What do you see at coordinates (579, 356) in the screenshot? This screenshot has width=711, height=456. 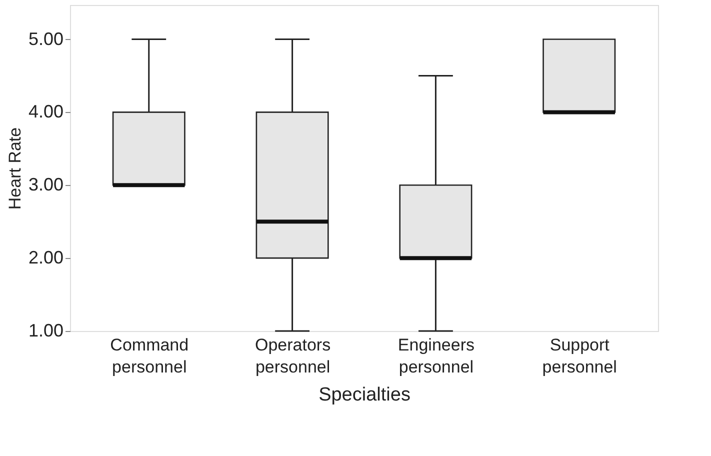 I see `x-tick-label: Support personnel` at bounding box center [579, 356].